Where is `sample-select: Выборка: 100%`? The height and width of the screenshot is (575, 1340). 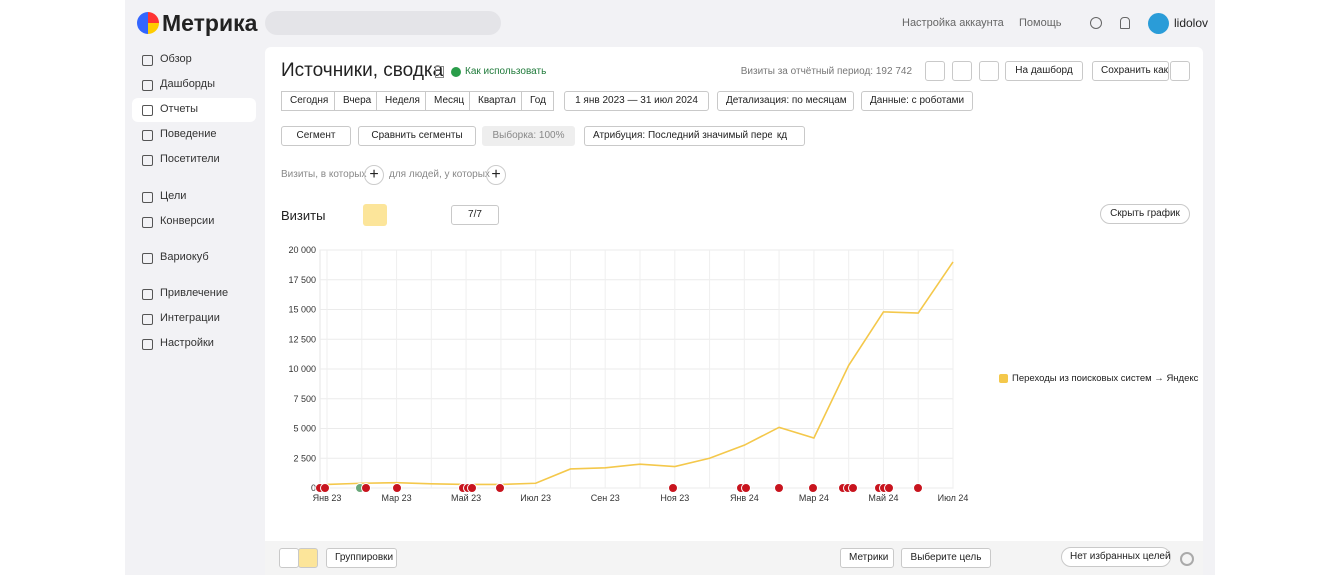
sample-select: Выборка: 100% is located at coordinates (528, 136).